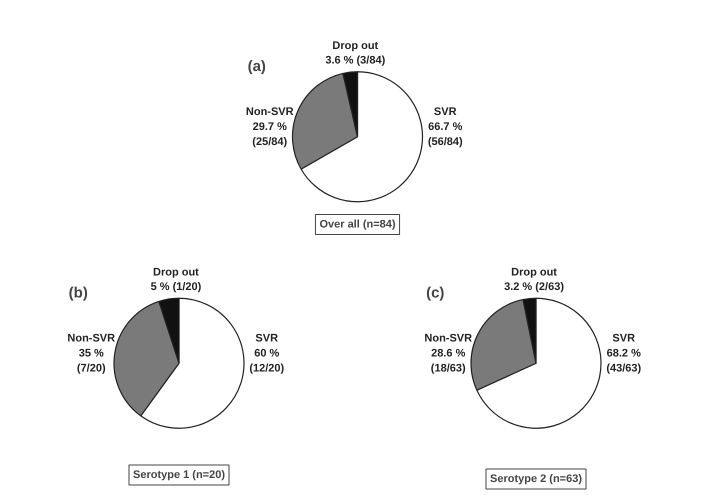 This screenshot has width=714, height=496. What do you see at coordinates (357, 224) in the screenshot?
I see `text: Over all (n=84)` at bounding box center [357, 224].